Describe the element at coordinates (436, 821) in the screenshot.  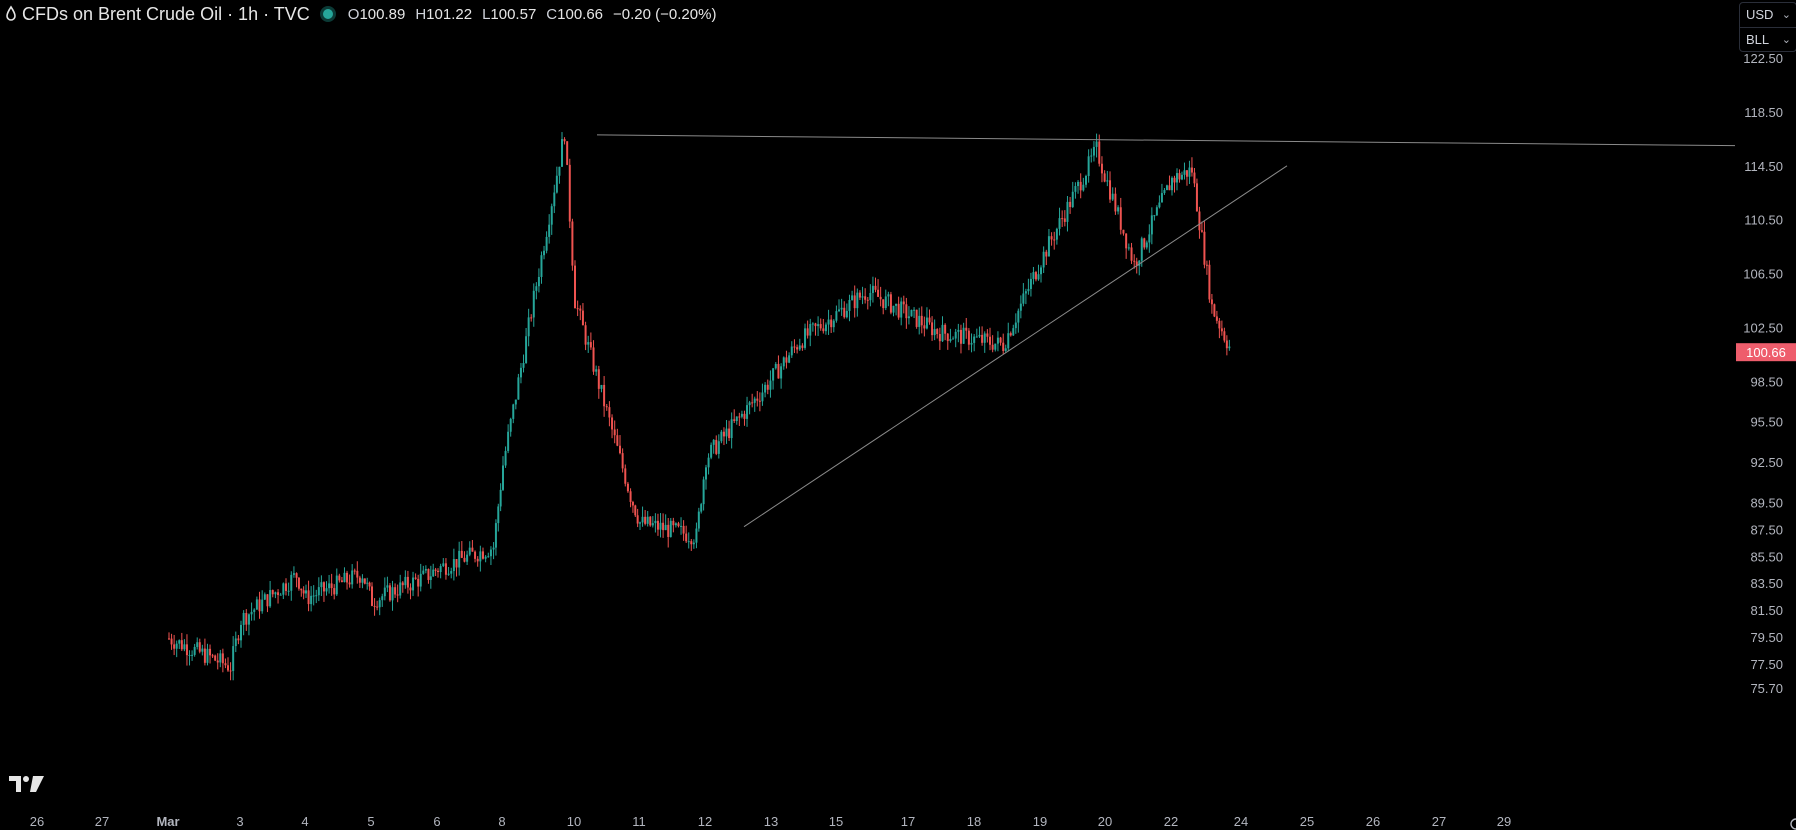
I see `x-tick-label: 6` at that location.